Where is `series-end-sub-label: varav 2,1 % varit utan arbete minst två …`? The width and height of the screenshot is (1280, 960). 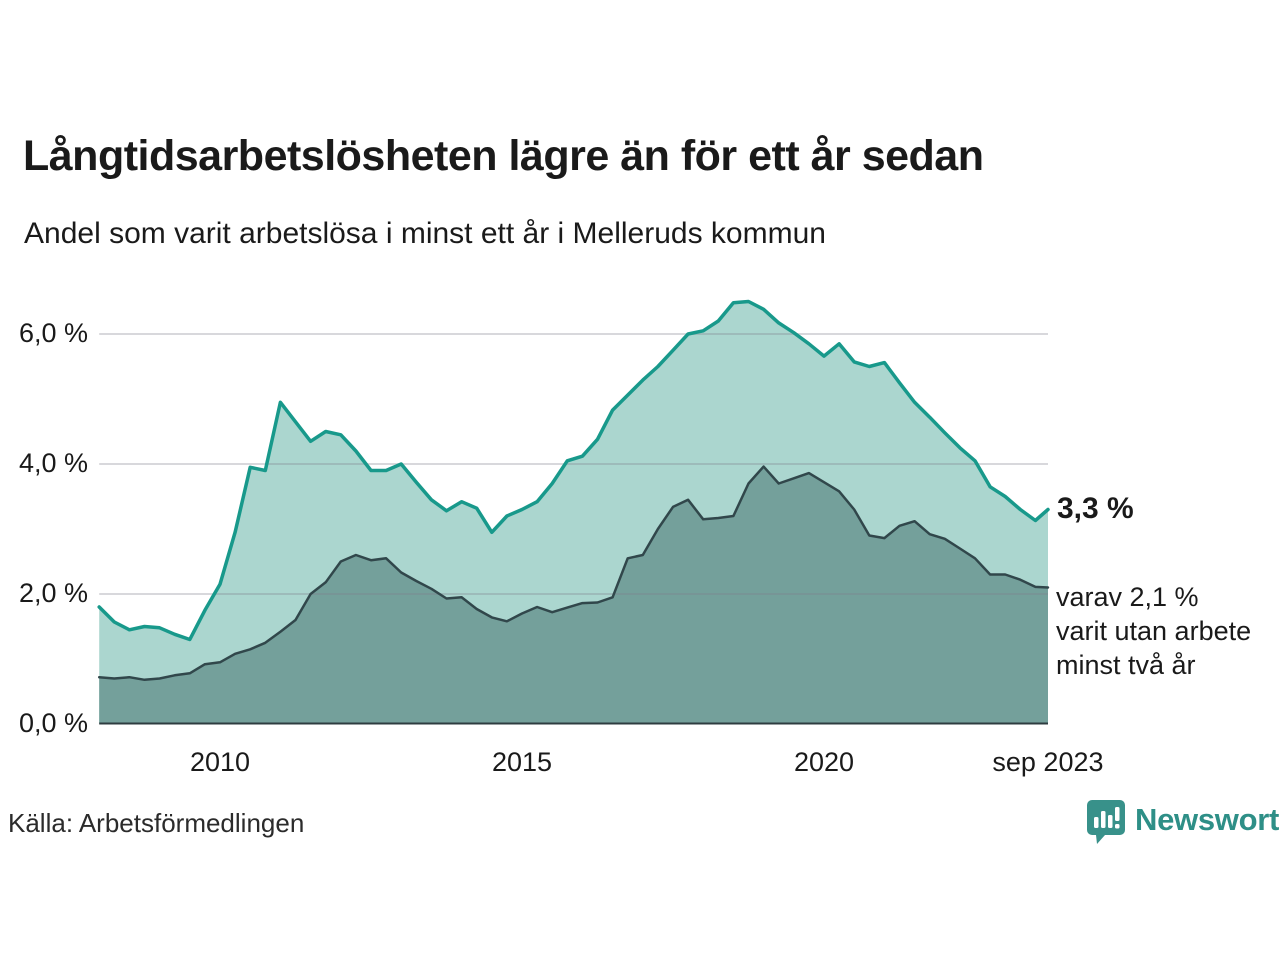 series-end-sub-label: varav 2,1 % varit utan arbete minst två … is located at coordinates (1153, 631).